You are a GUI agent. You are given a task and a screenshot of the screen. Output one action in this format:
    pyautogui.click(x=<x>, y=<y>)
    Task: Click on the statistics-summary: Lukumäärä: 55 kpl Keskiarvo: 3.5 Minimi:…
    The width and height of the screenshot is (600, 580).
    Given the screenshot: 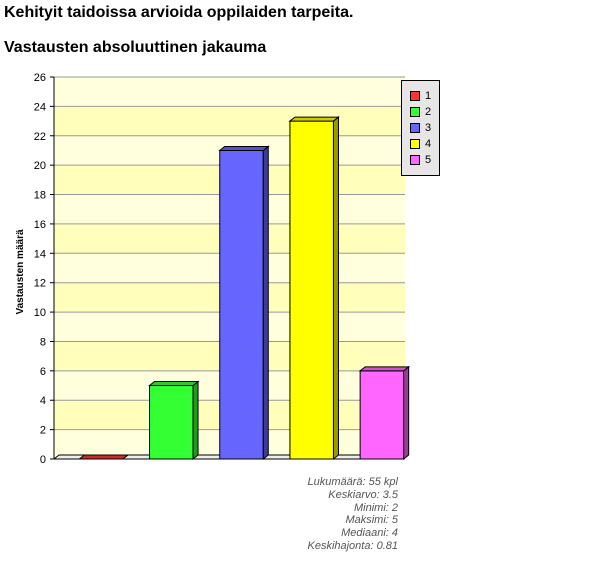 What is the action you would take?
    pyautogui.click(x=352, y=514)
    